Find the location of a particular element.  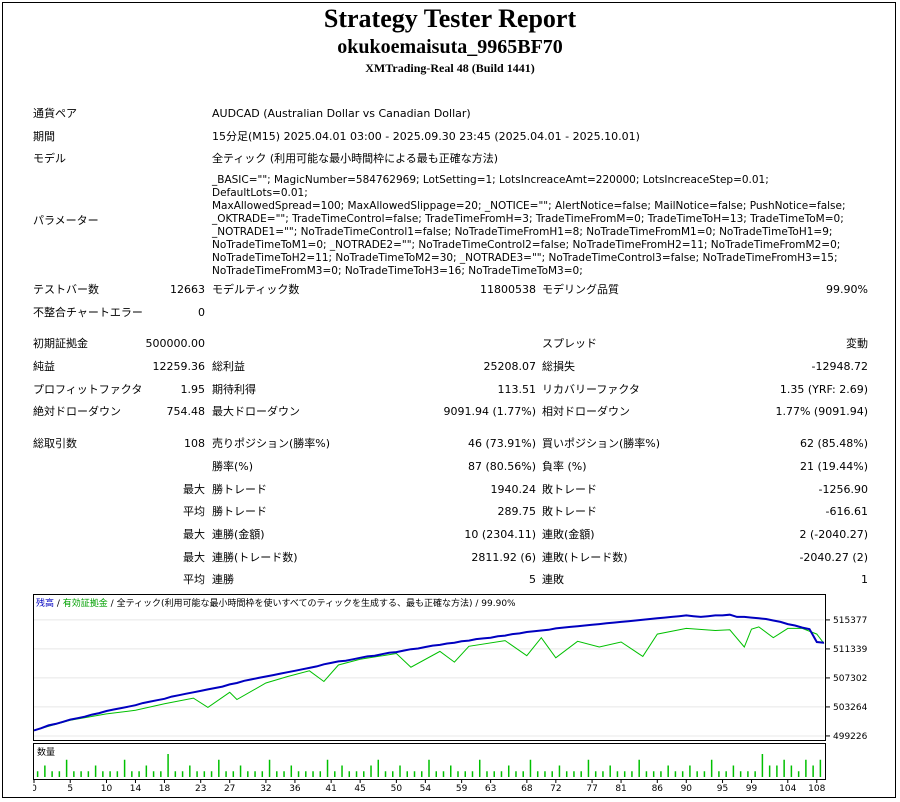

avg-label-2: 平均 is located at coordinates (194, 579).